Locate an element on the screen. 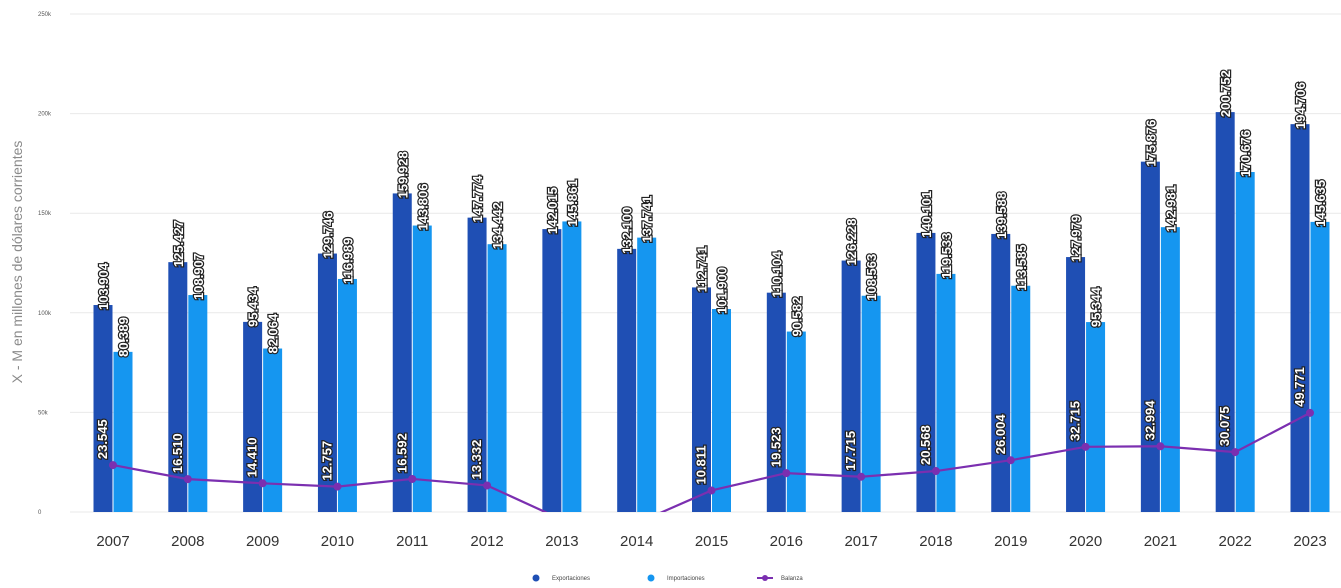  data-label-importaciones: 108.563 is located at coordinates (871, 277).